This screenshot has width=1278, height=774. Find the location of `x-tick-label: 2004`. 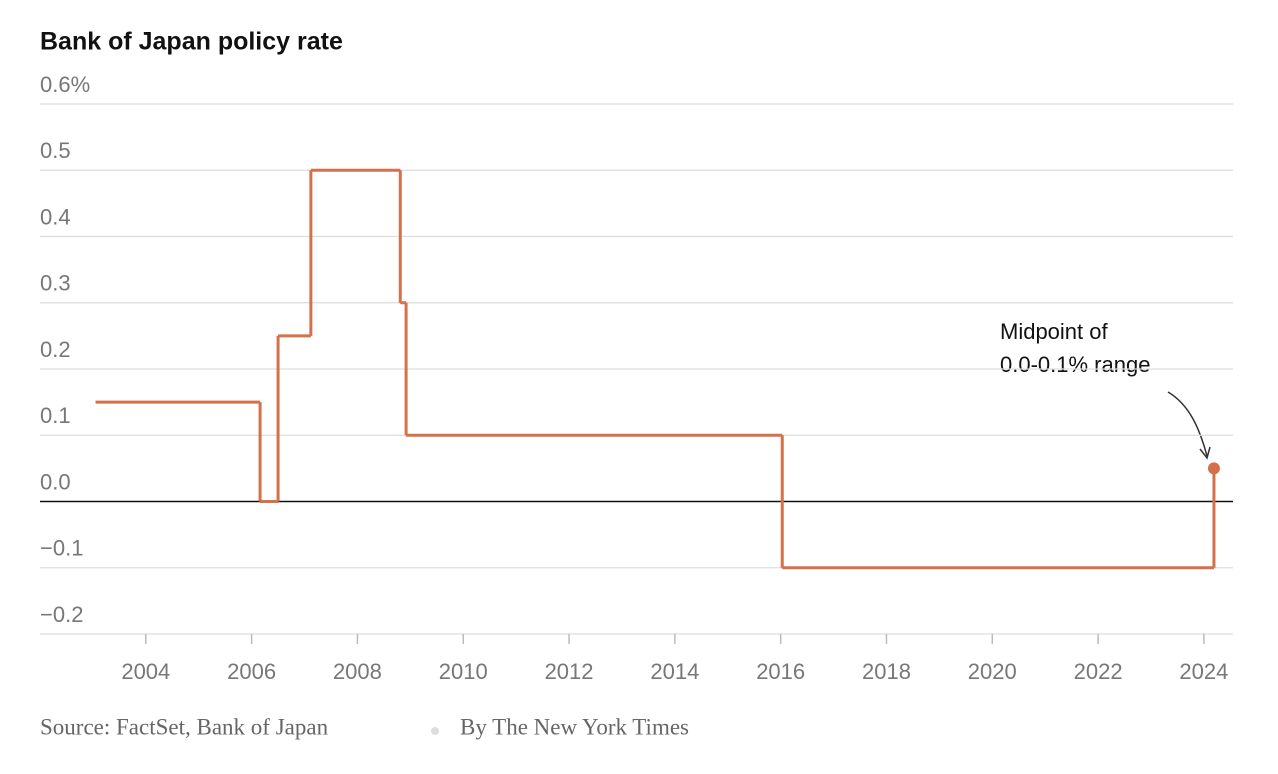

x-tick-label: 2004 is located at coordinates (145, 671).